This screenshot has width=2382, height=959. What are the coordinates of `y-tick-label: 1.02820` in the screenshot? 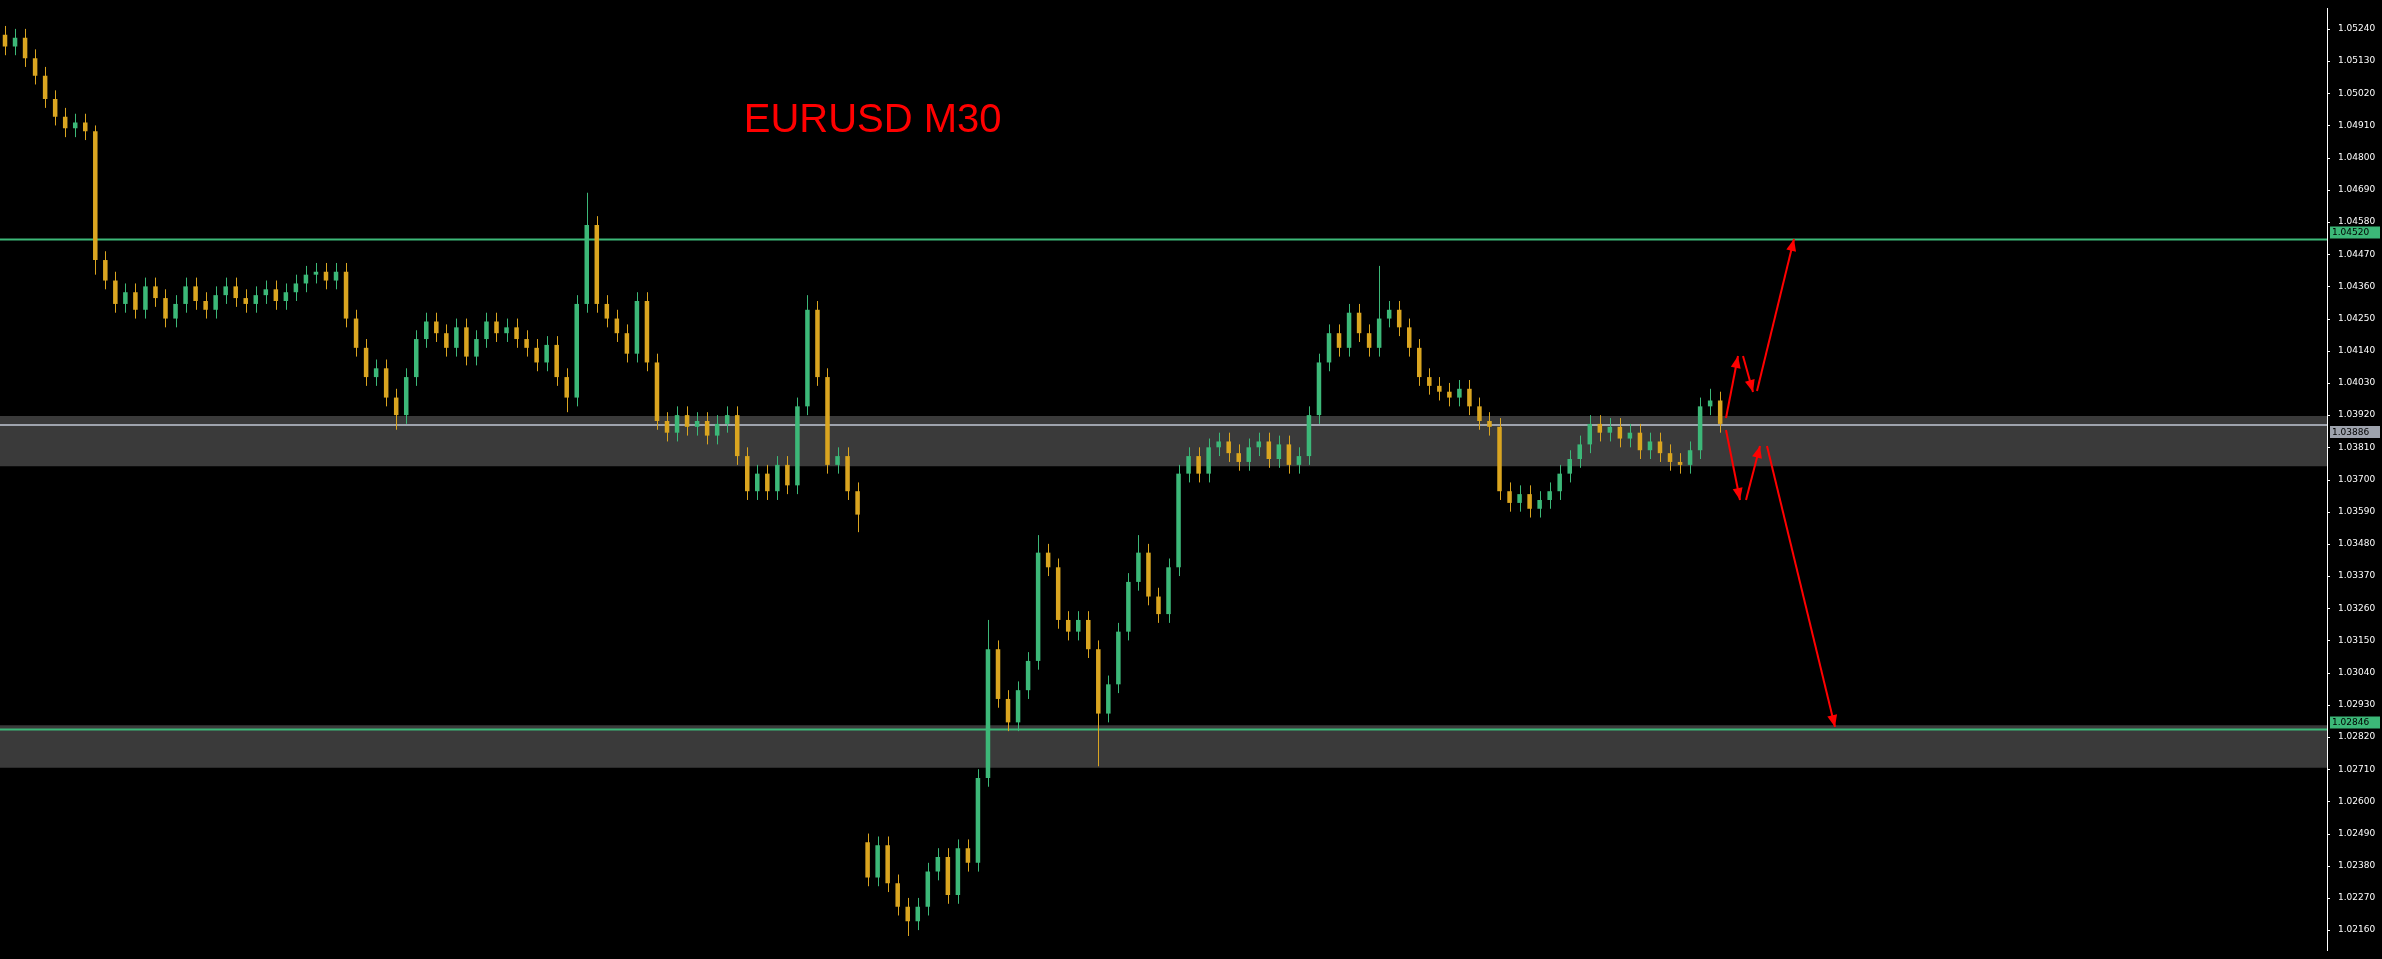 It's located at (2357, 736).